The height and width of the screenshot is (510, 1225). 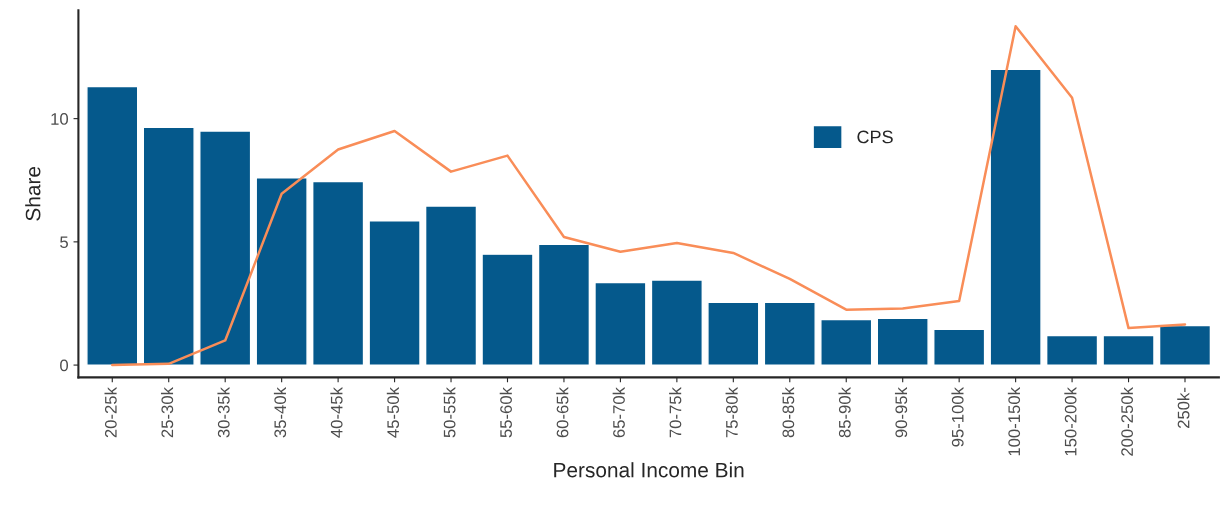 What do you see at coordinates (1014, 421) in the screenshot?
I see `x-tick-label: 100-150k` at bounding box center [1014, 421].